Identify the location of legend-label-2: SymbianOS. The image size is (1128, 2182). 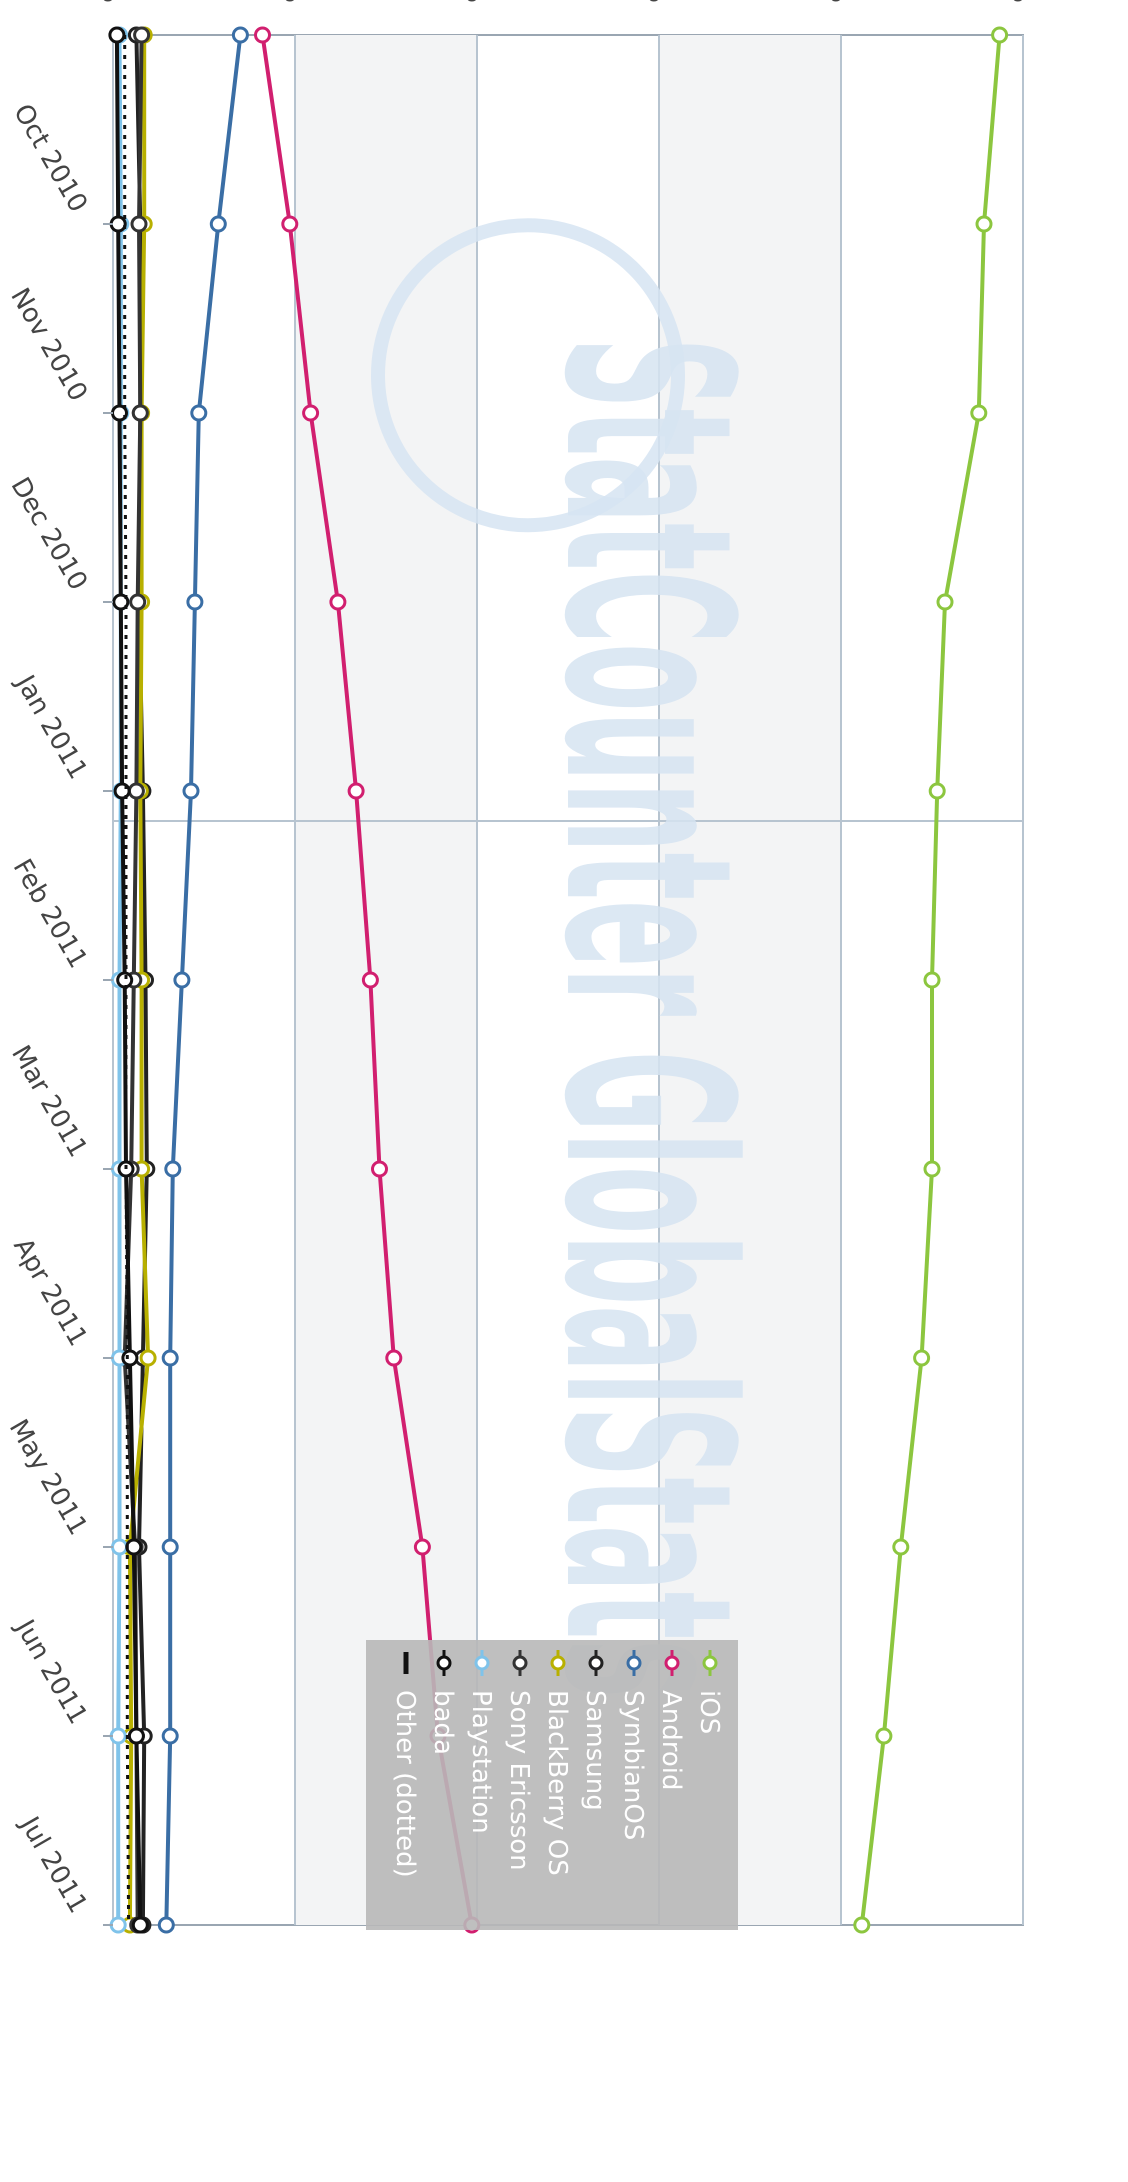
(633, 1765).